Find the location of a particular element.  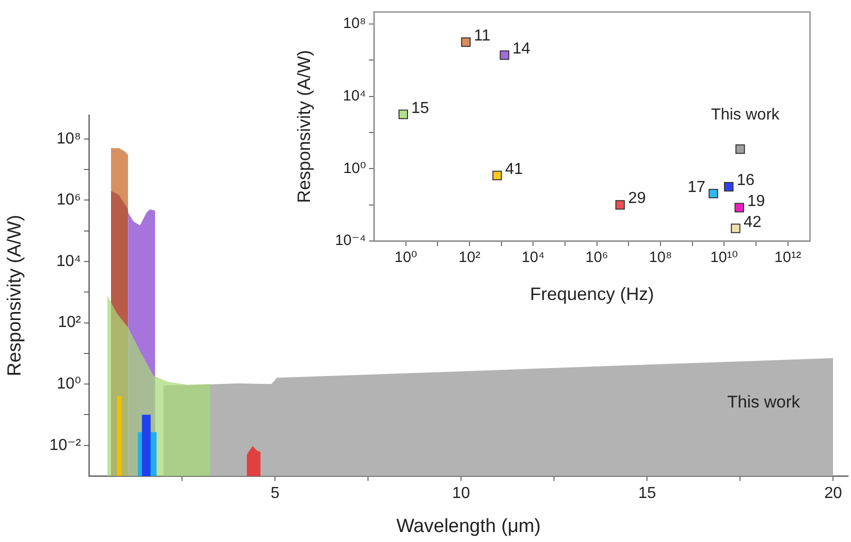

x-axis-title: Wavelength (μm) is located at coordinates (468, 526).